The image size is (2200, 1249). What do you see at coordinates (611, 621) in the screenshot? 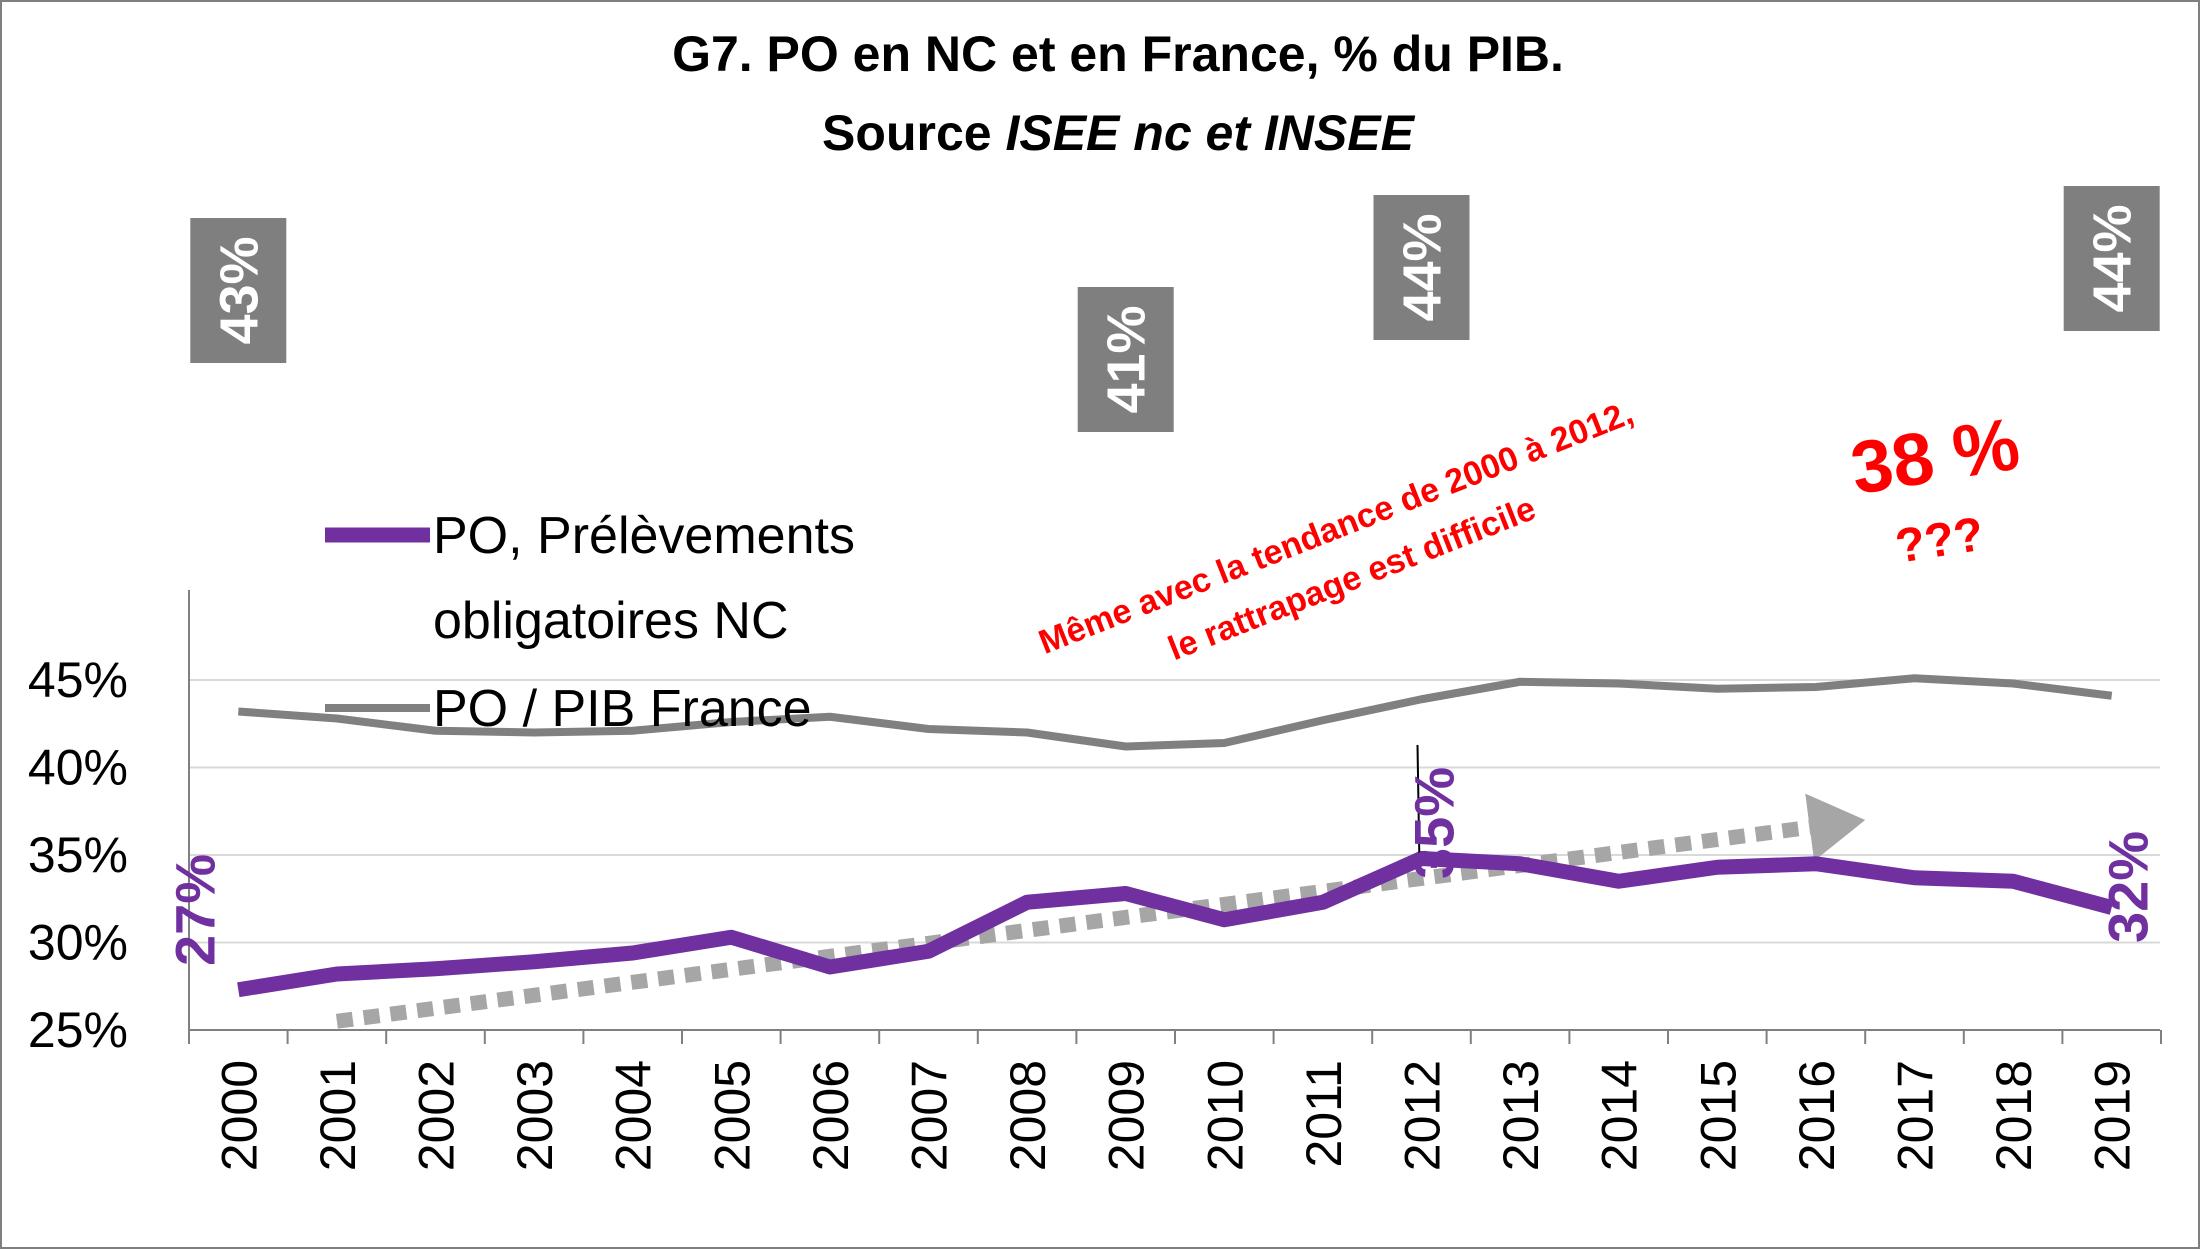
I see `legend-label-nc: obligatoires NC` at bounding box center [611, 621].